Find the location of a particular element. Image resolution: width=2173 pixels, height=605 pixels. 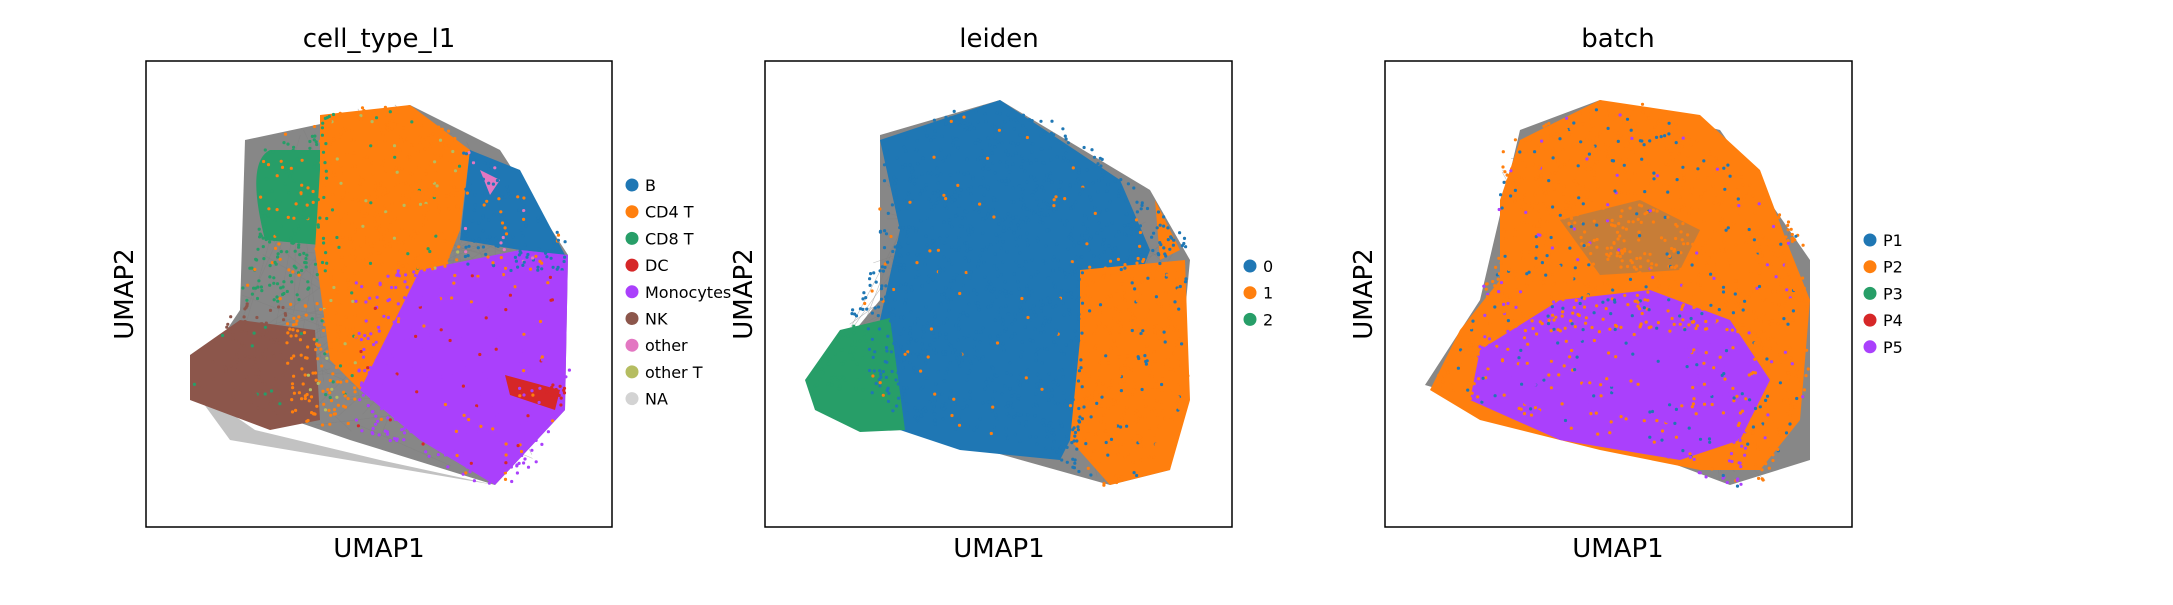

legend-label: 2 is located at coordinates (1268, 319).